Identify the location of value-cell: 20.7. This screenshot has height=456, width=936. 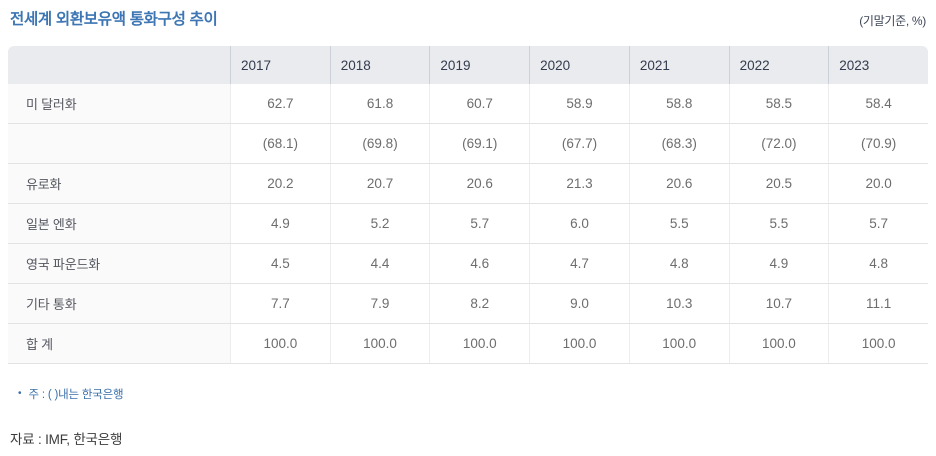
(379, 183).